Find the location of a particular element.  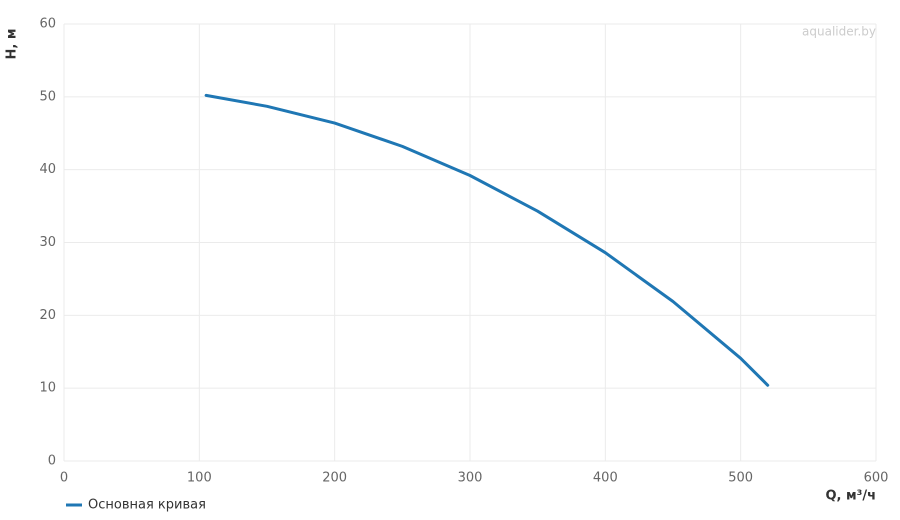

x-tick-label: 100 is located at coordinates (199, 478).